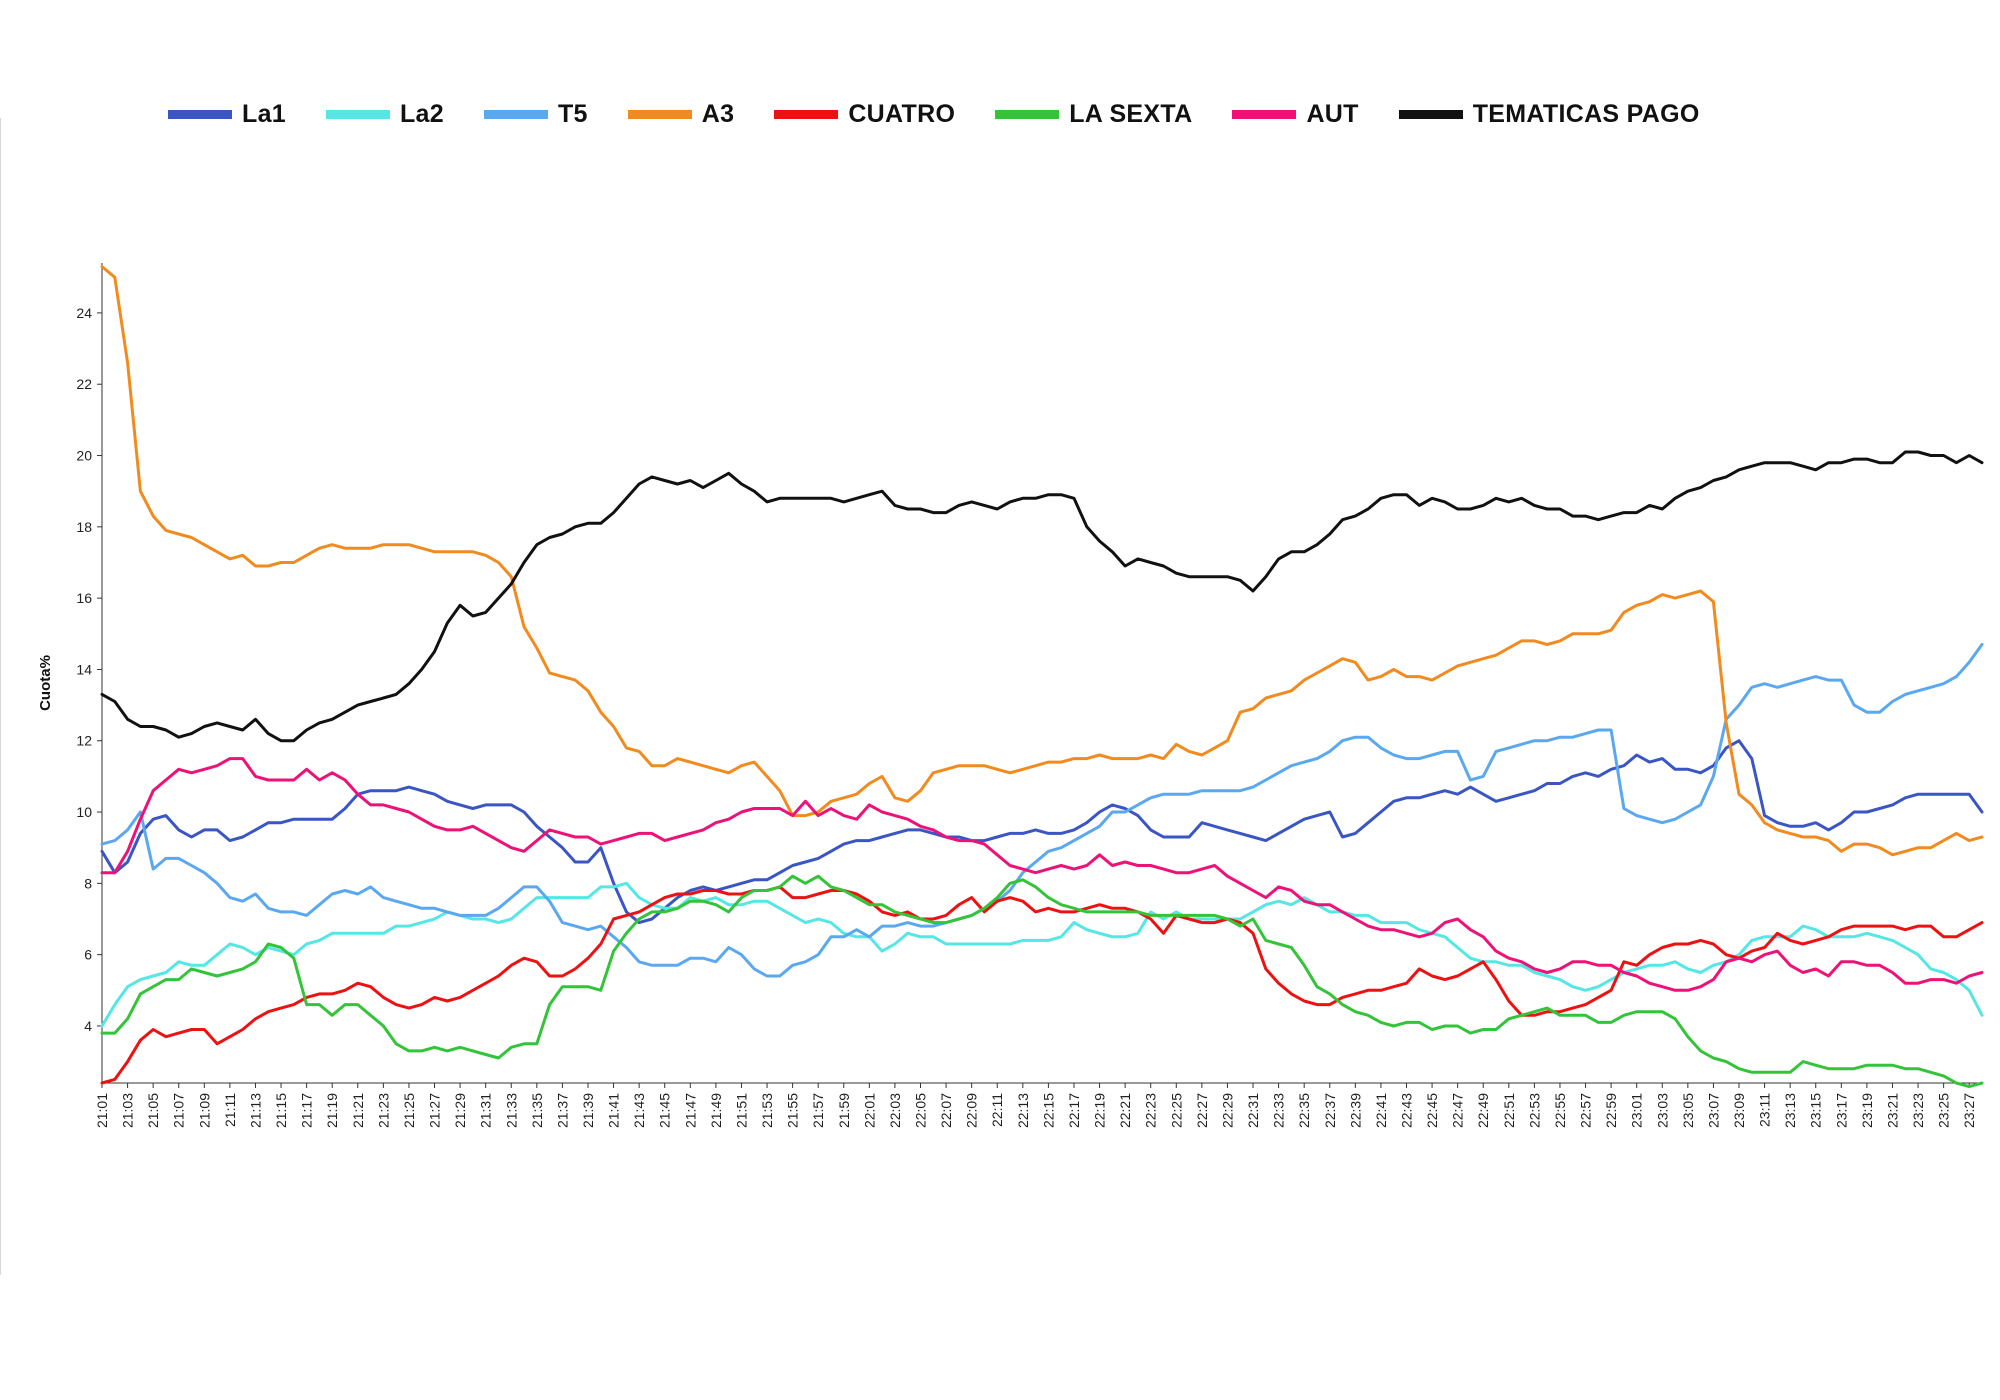 This screenshot has width=2000, height=1400. What do you see at coordinates (264, 113) in the screenshot?
I see `legend-label: La1` at bounding box center [264, 113].